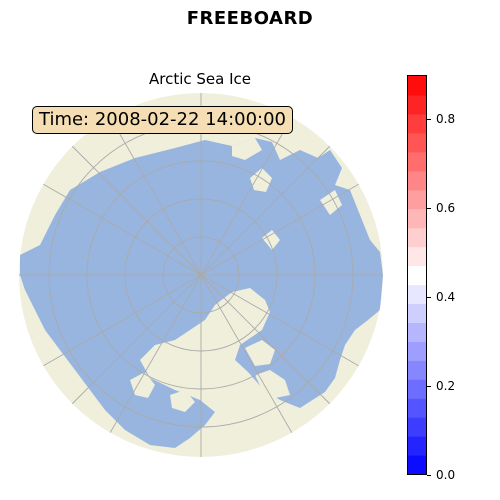 The image size is (500, 500). I want to click on colorbar-tick-label: 0.0, so click(446, 475).